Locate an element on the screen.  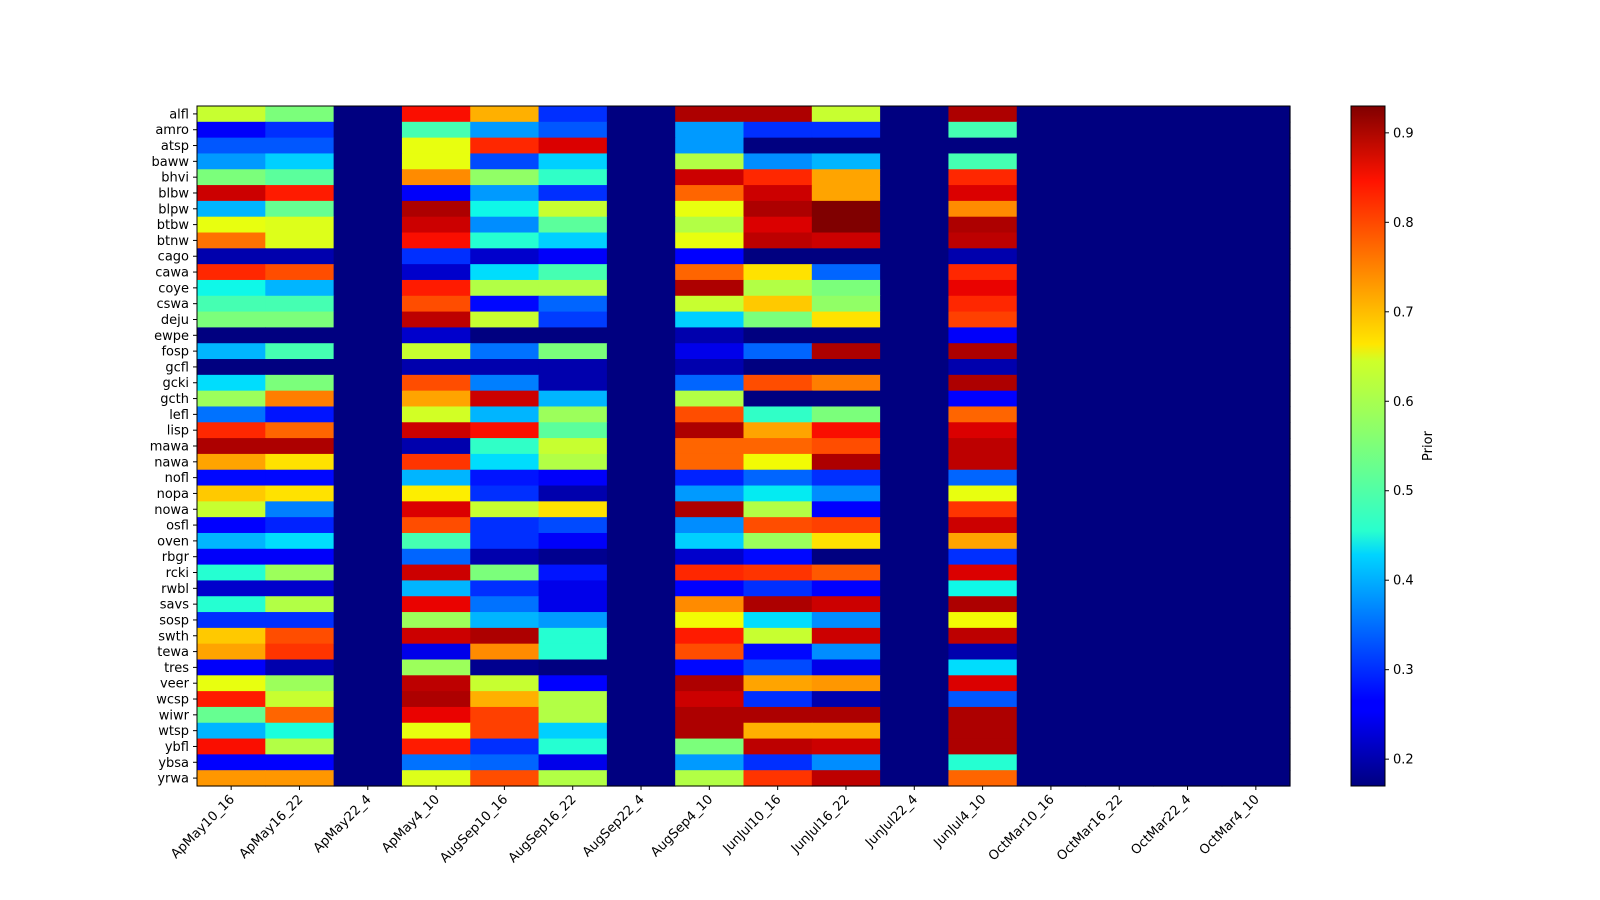
y-tick-label: rcki is located at coordinates (177, 573).